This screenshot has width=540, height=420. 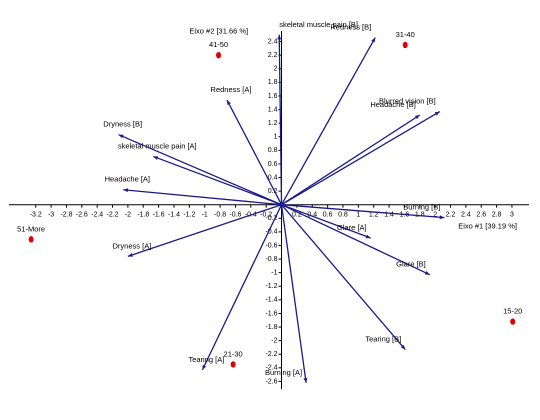 I want to click on y-tick-label: -0.4, so click(x=271, y=232).